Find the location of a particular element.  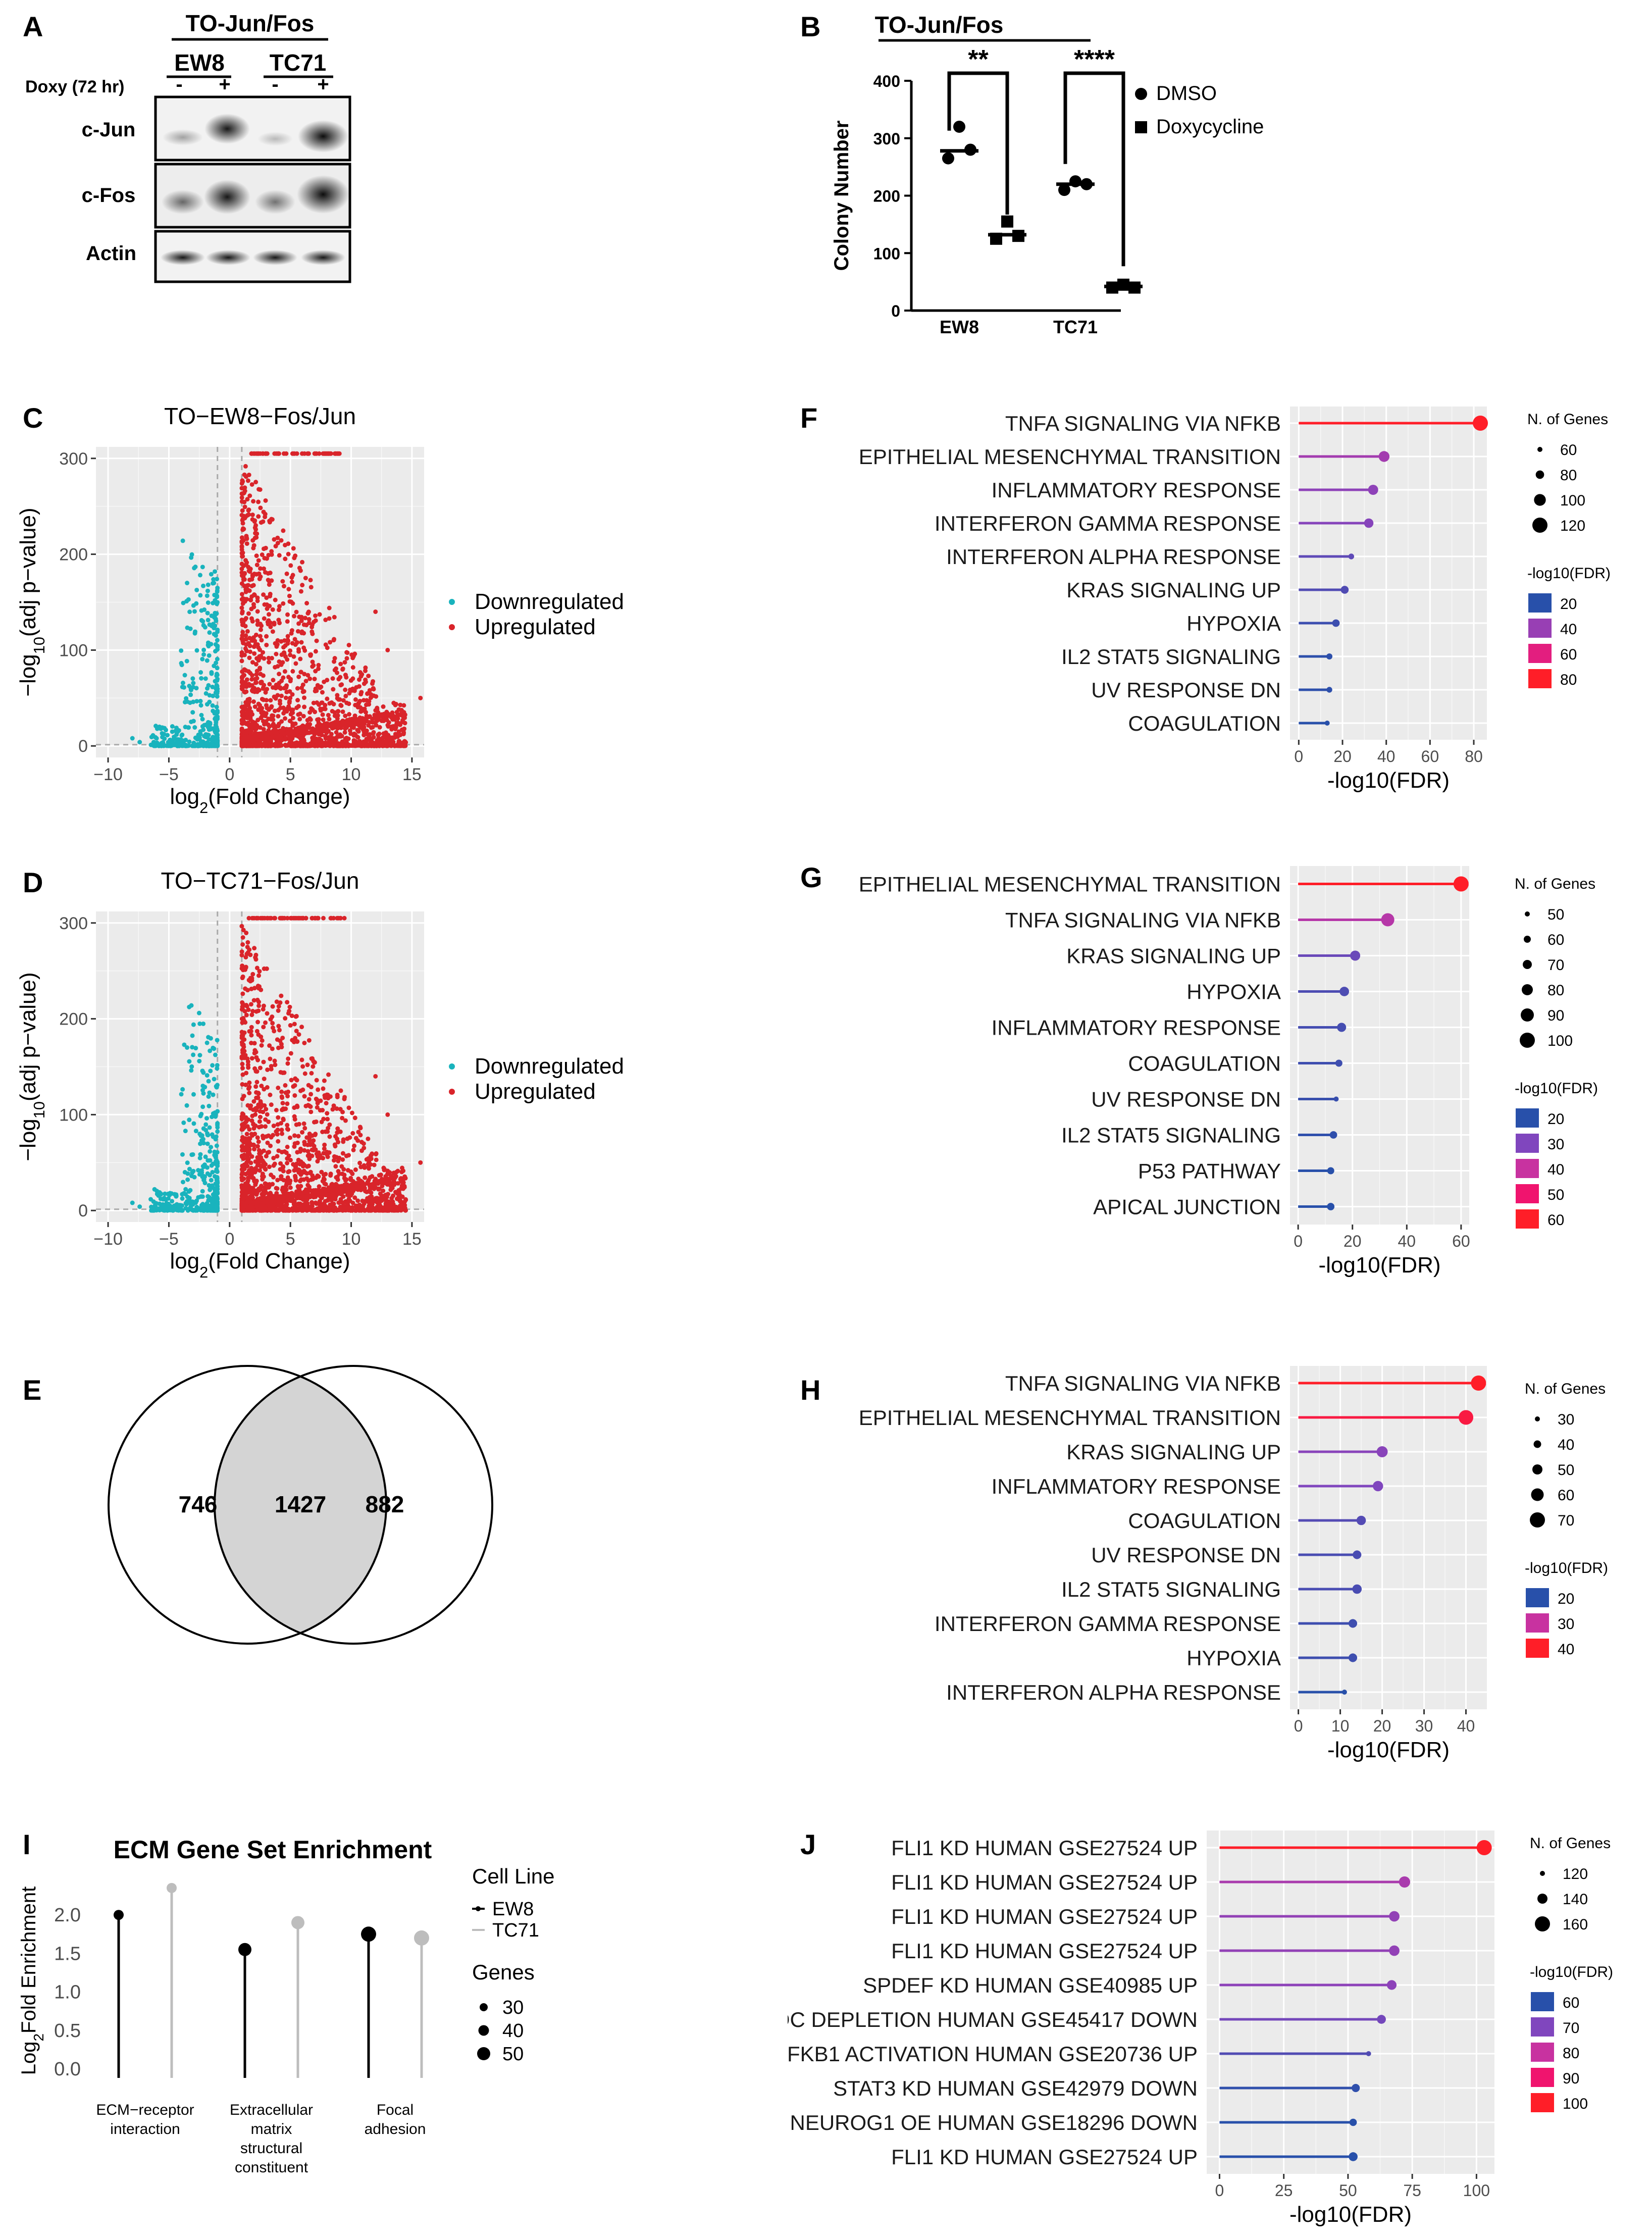

panel-label-a: A is located at coordinates (33, 26).